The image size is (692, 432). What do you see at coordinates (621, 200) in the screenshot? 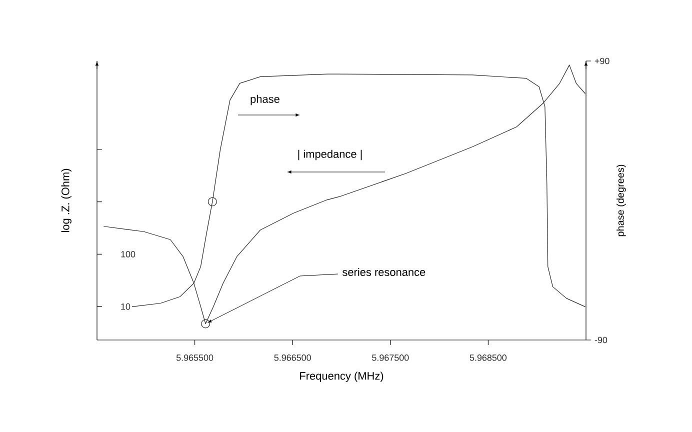
I see `y2-axis-title: phase (degrees)` at bounding box center [621, 200].